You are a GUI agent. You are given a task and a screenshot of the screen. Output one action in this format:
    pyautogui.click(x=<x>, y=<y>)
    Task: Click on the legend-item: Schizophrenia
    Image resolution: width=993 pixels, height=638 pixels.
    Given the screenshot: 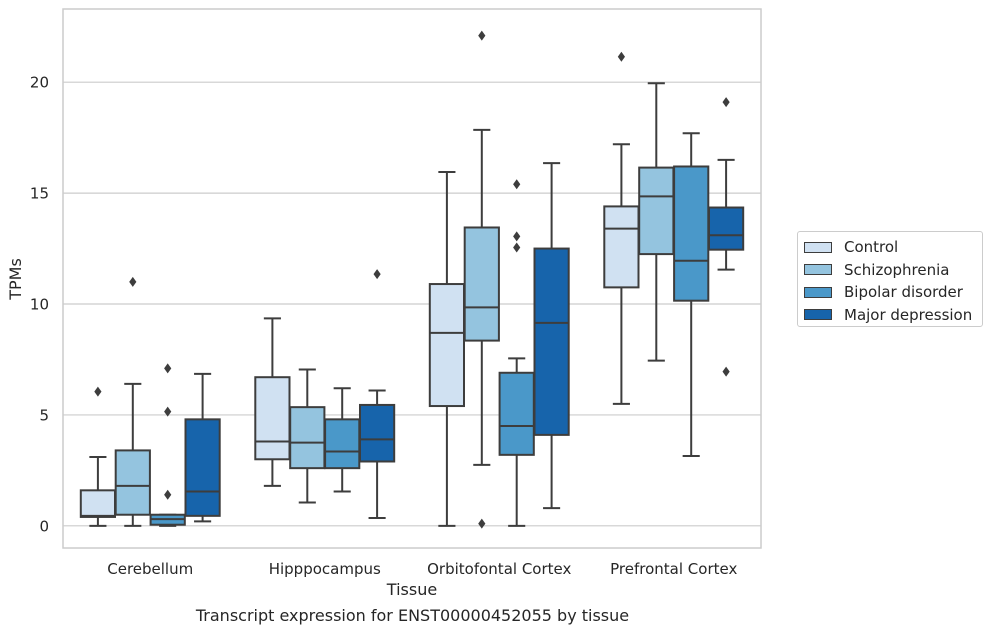 What is the action you would take?
    pyautogui.click(x=890, y=270)
    